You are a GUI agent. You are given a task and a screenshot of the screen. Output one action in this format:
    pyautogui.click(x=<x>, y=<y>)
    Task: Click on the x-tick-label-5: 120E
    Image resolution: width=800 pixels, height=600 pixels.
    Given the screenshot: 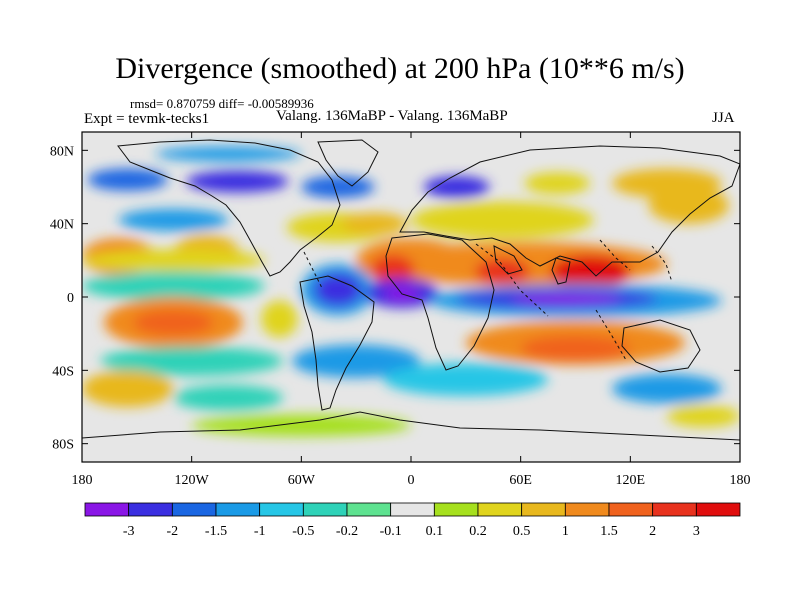 What is the action you would take?
    pyautogui.click(x=631, y=480)
    